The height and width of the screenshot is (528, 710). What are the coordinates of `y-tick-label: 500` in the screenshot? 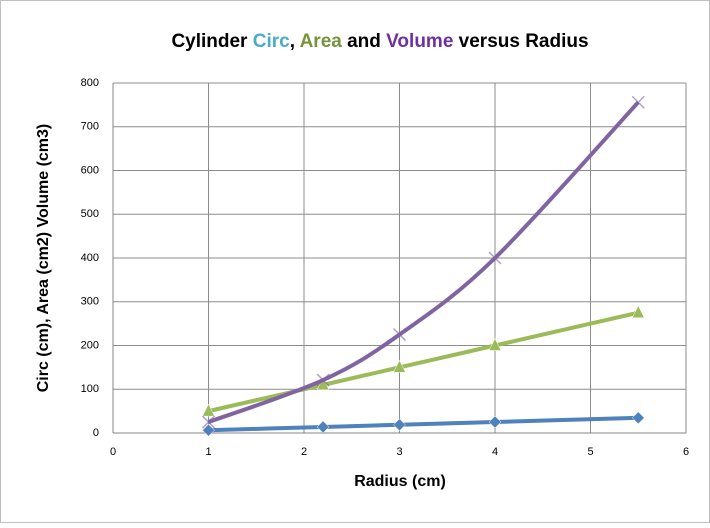 It's located at (90, 214).